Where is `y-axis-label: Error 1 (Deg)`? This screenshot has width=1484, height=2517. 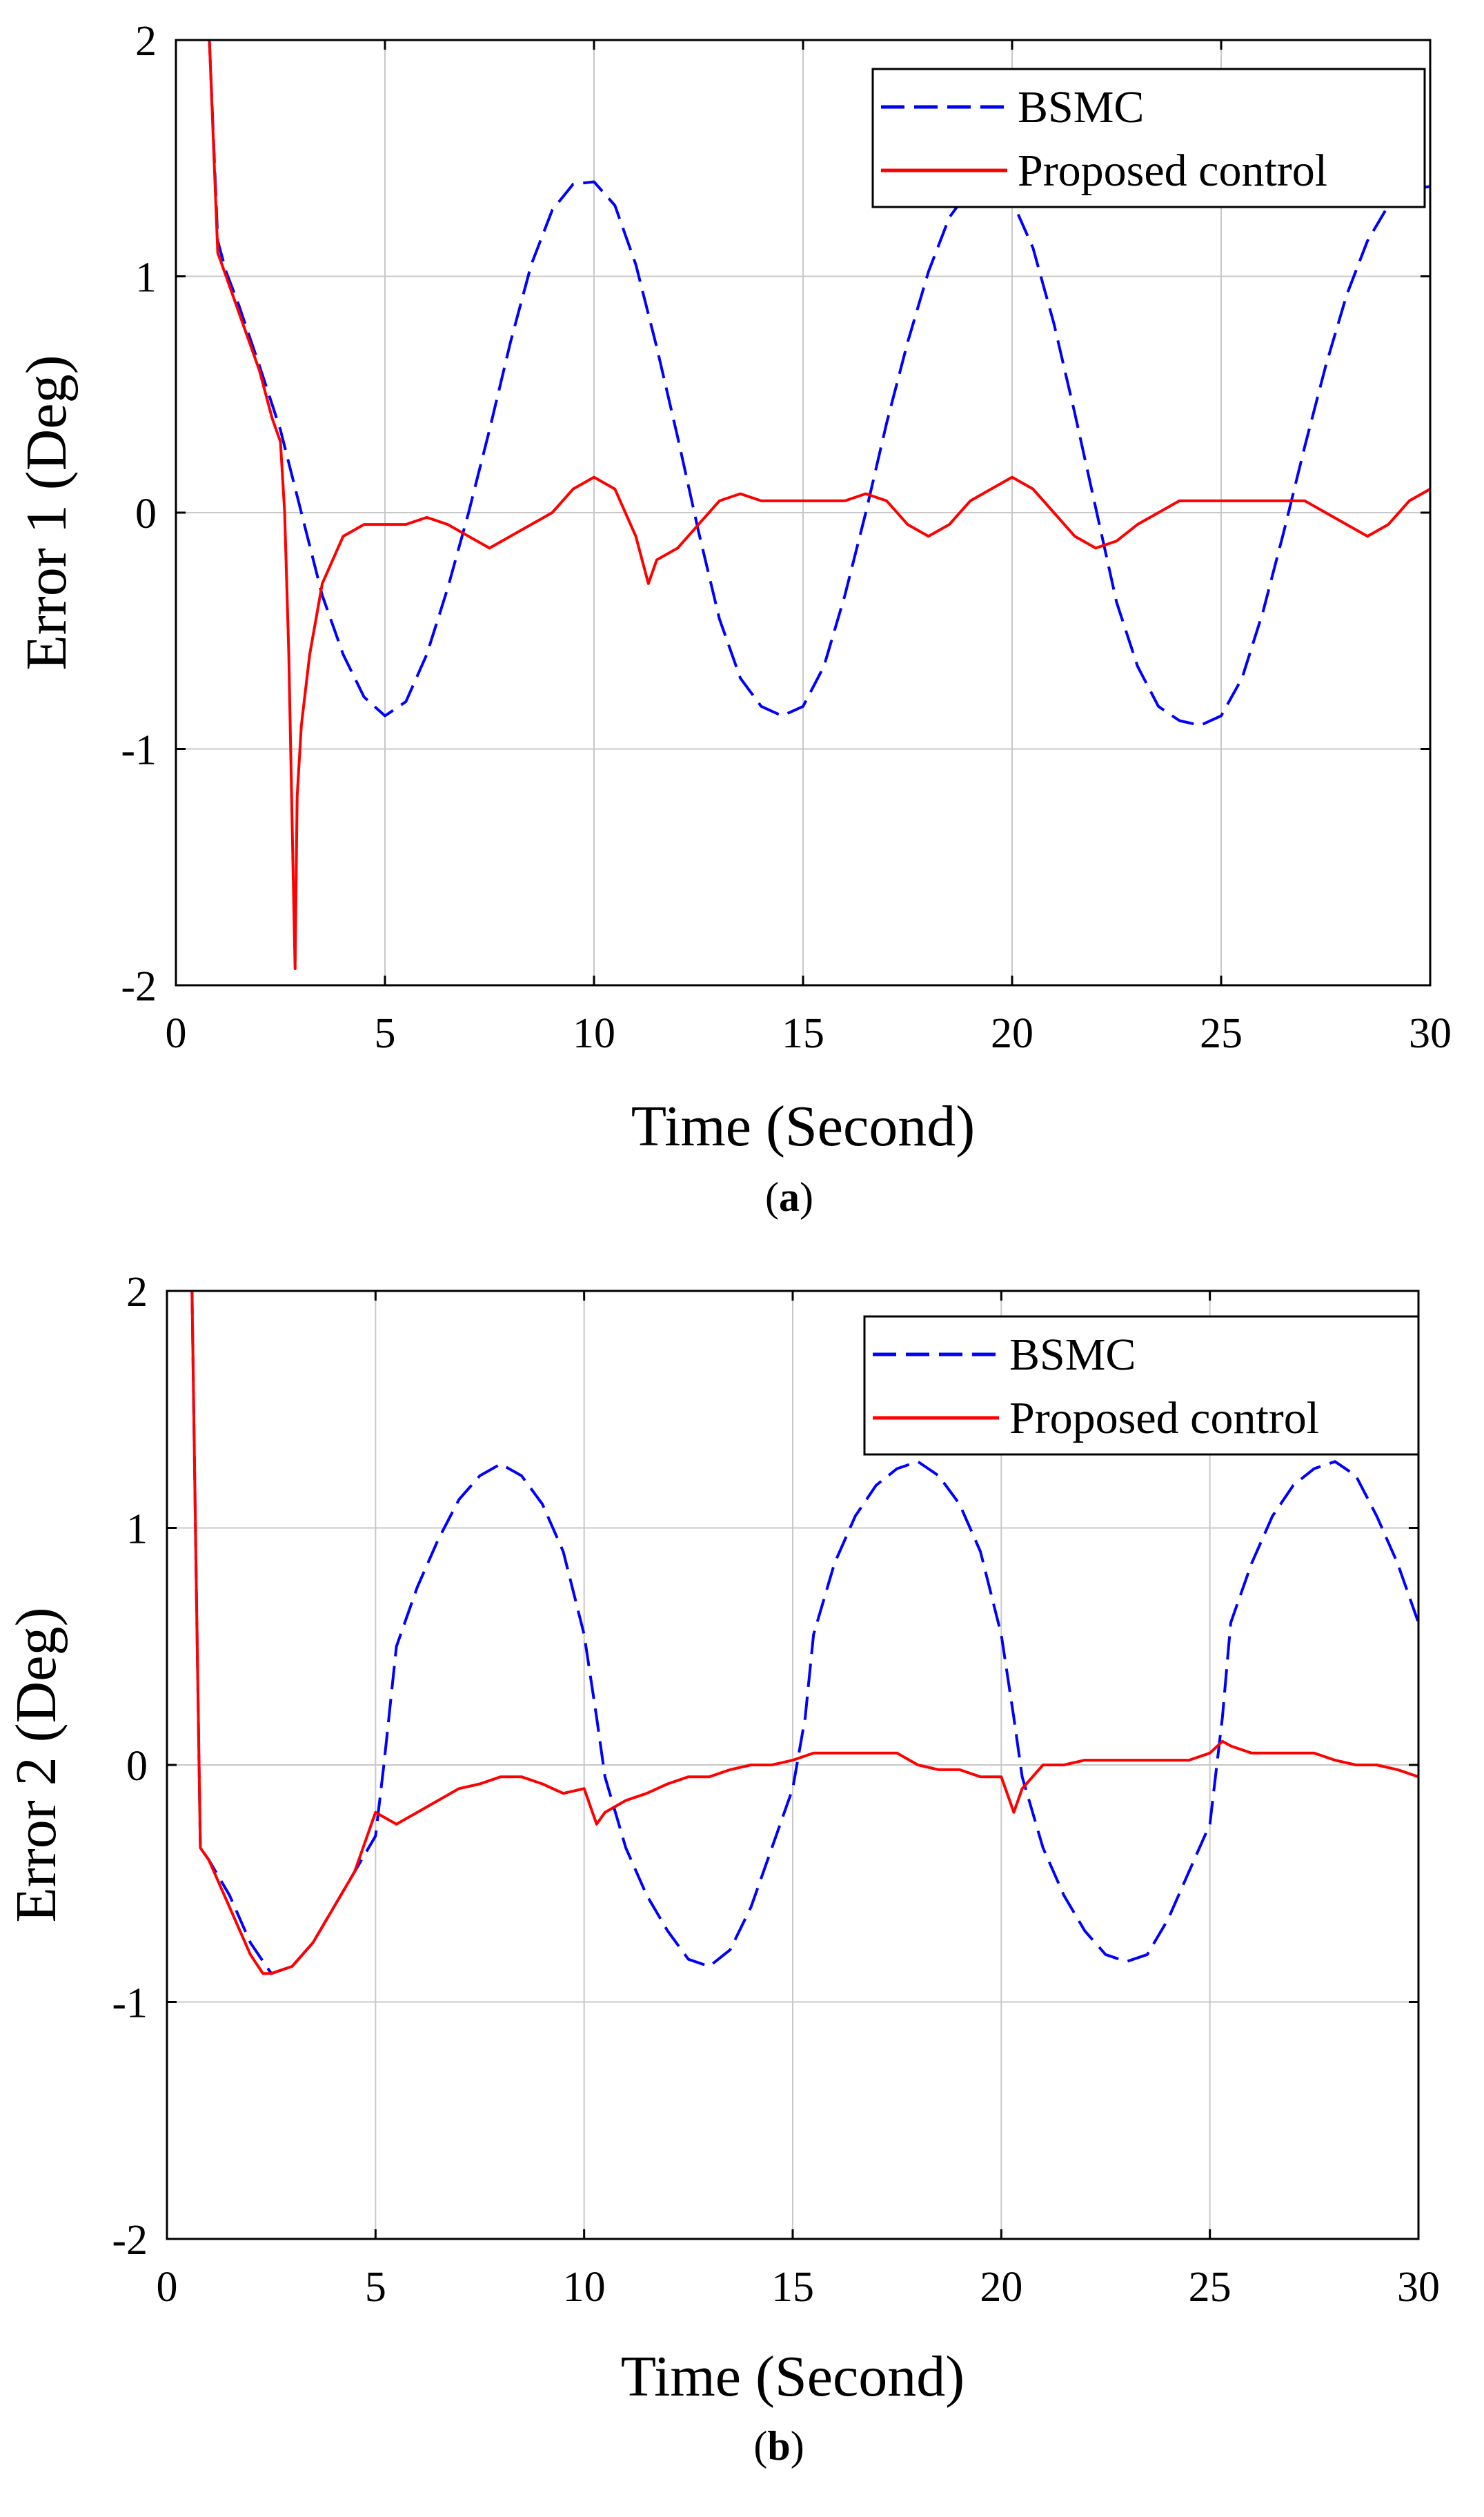
y-axis-label: Error 1 (Deg) is located at coordinates (46, 512).